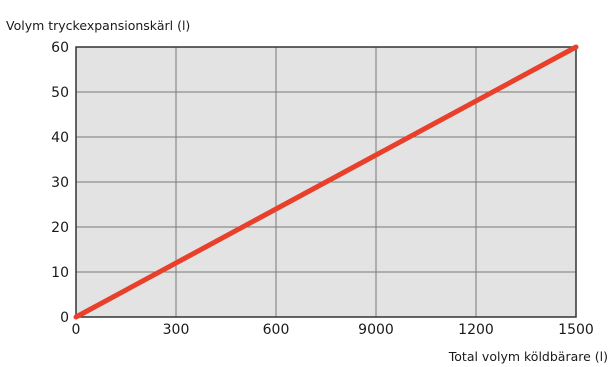  I want to click on y-tick-labels: 0 10 20 30 40 50 60, so click(60, 183).